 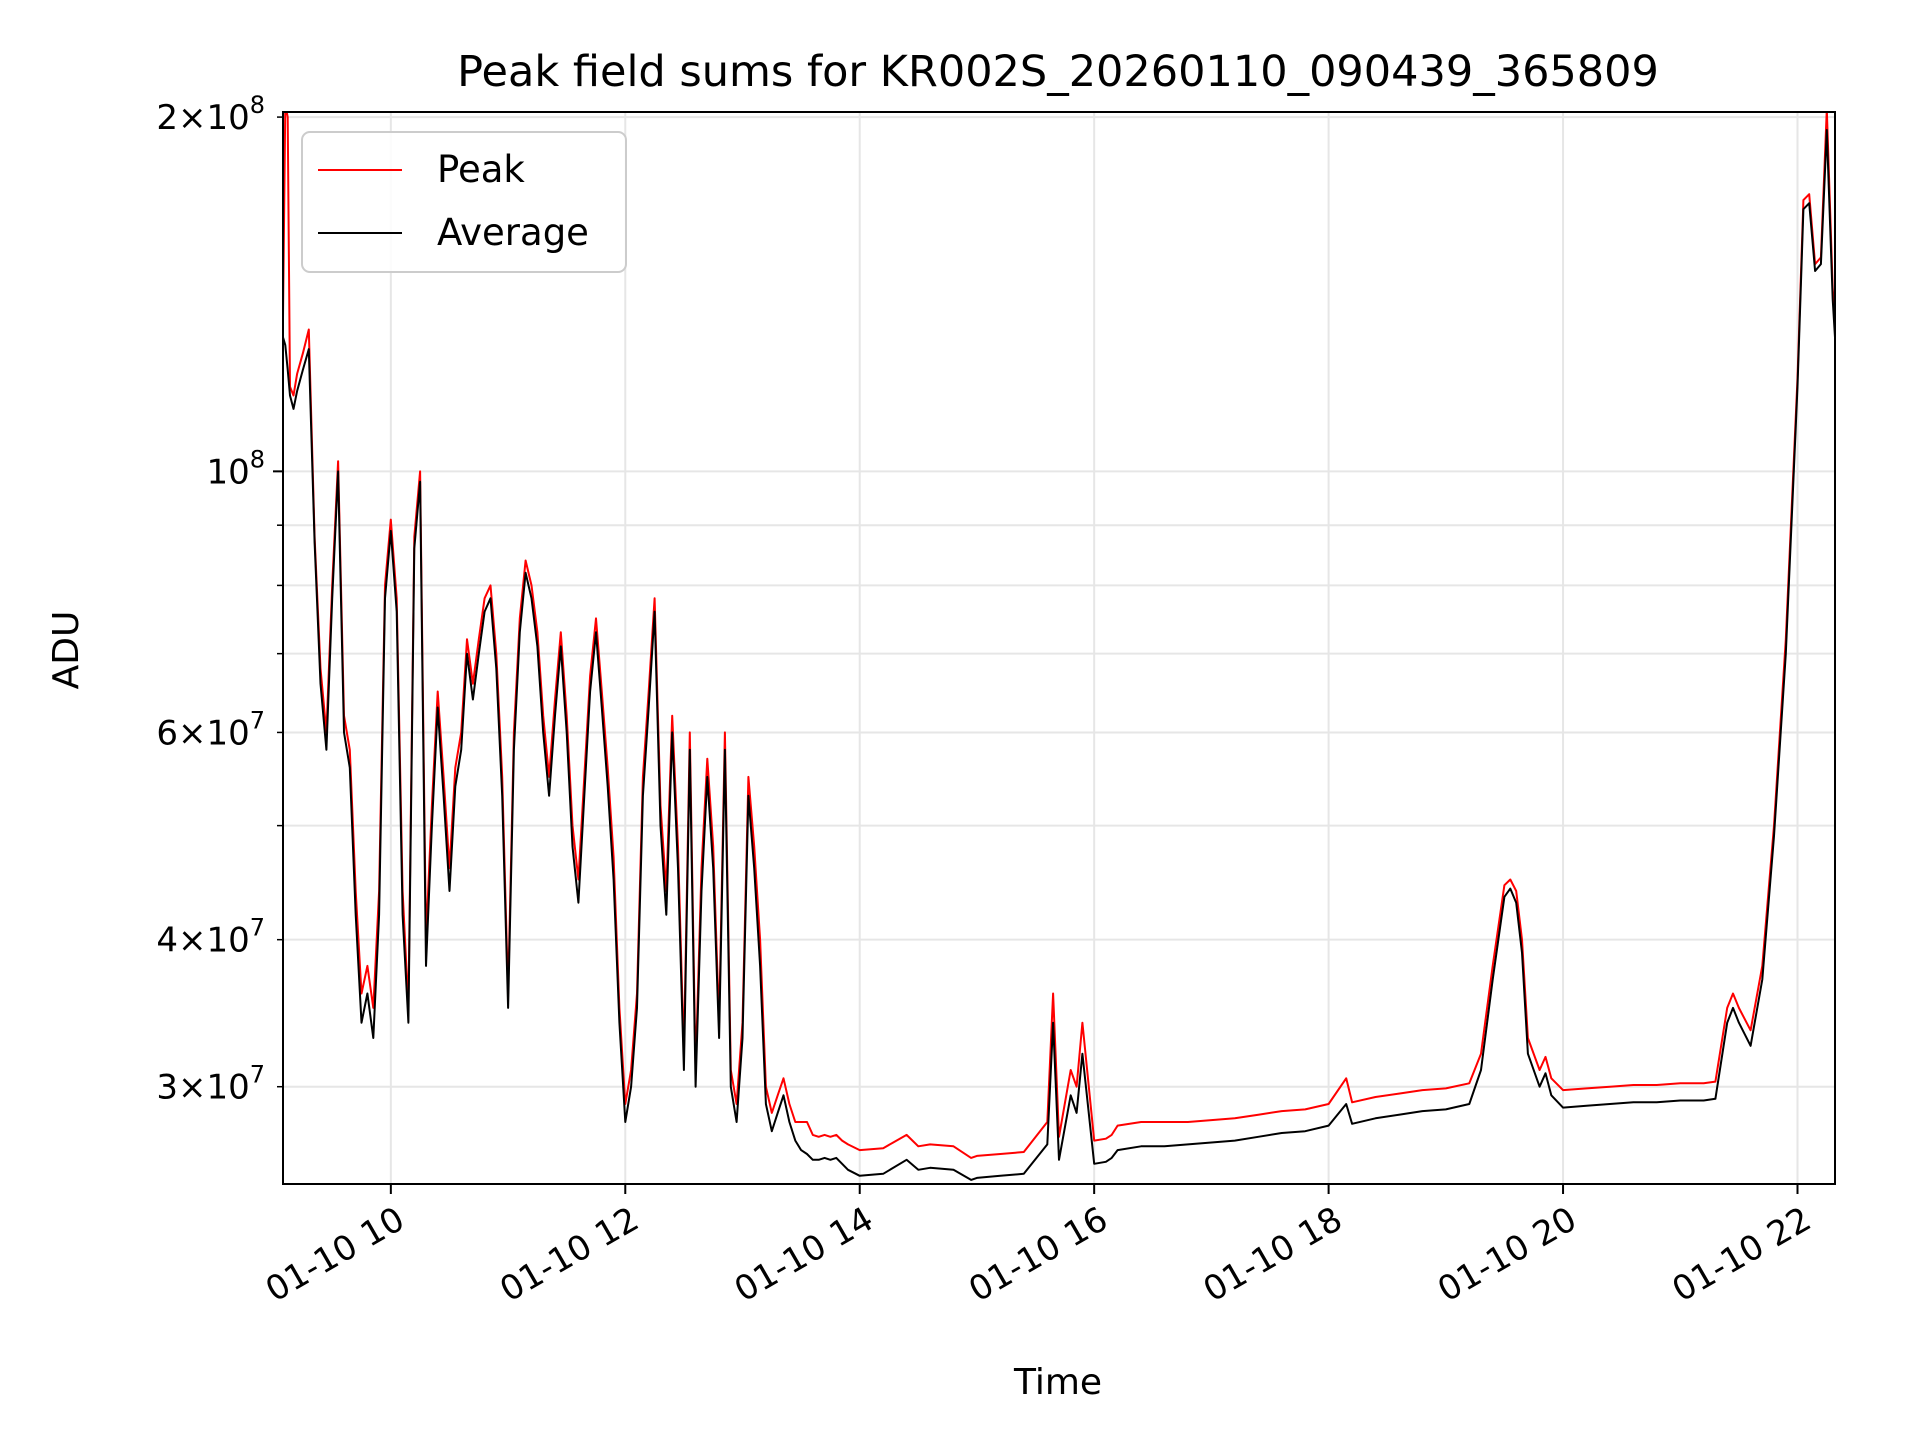 What do you see at coordinates (210, 729) in the screenshot?
I see `y-tick-label: 6×107` at bounding box center [210, 729].